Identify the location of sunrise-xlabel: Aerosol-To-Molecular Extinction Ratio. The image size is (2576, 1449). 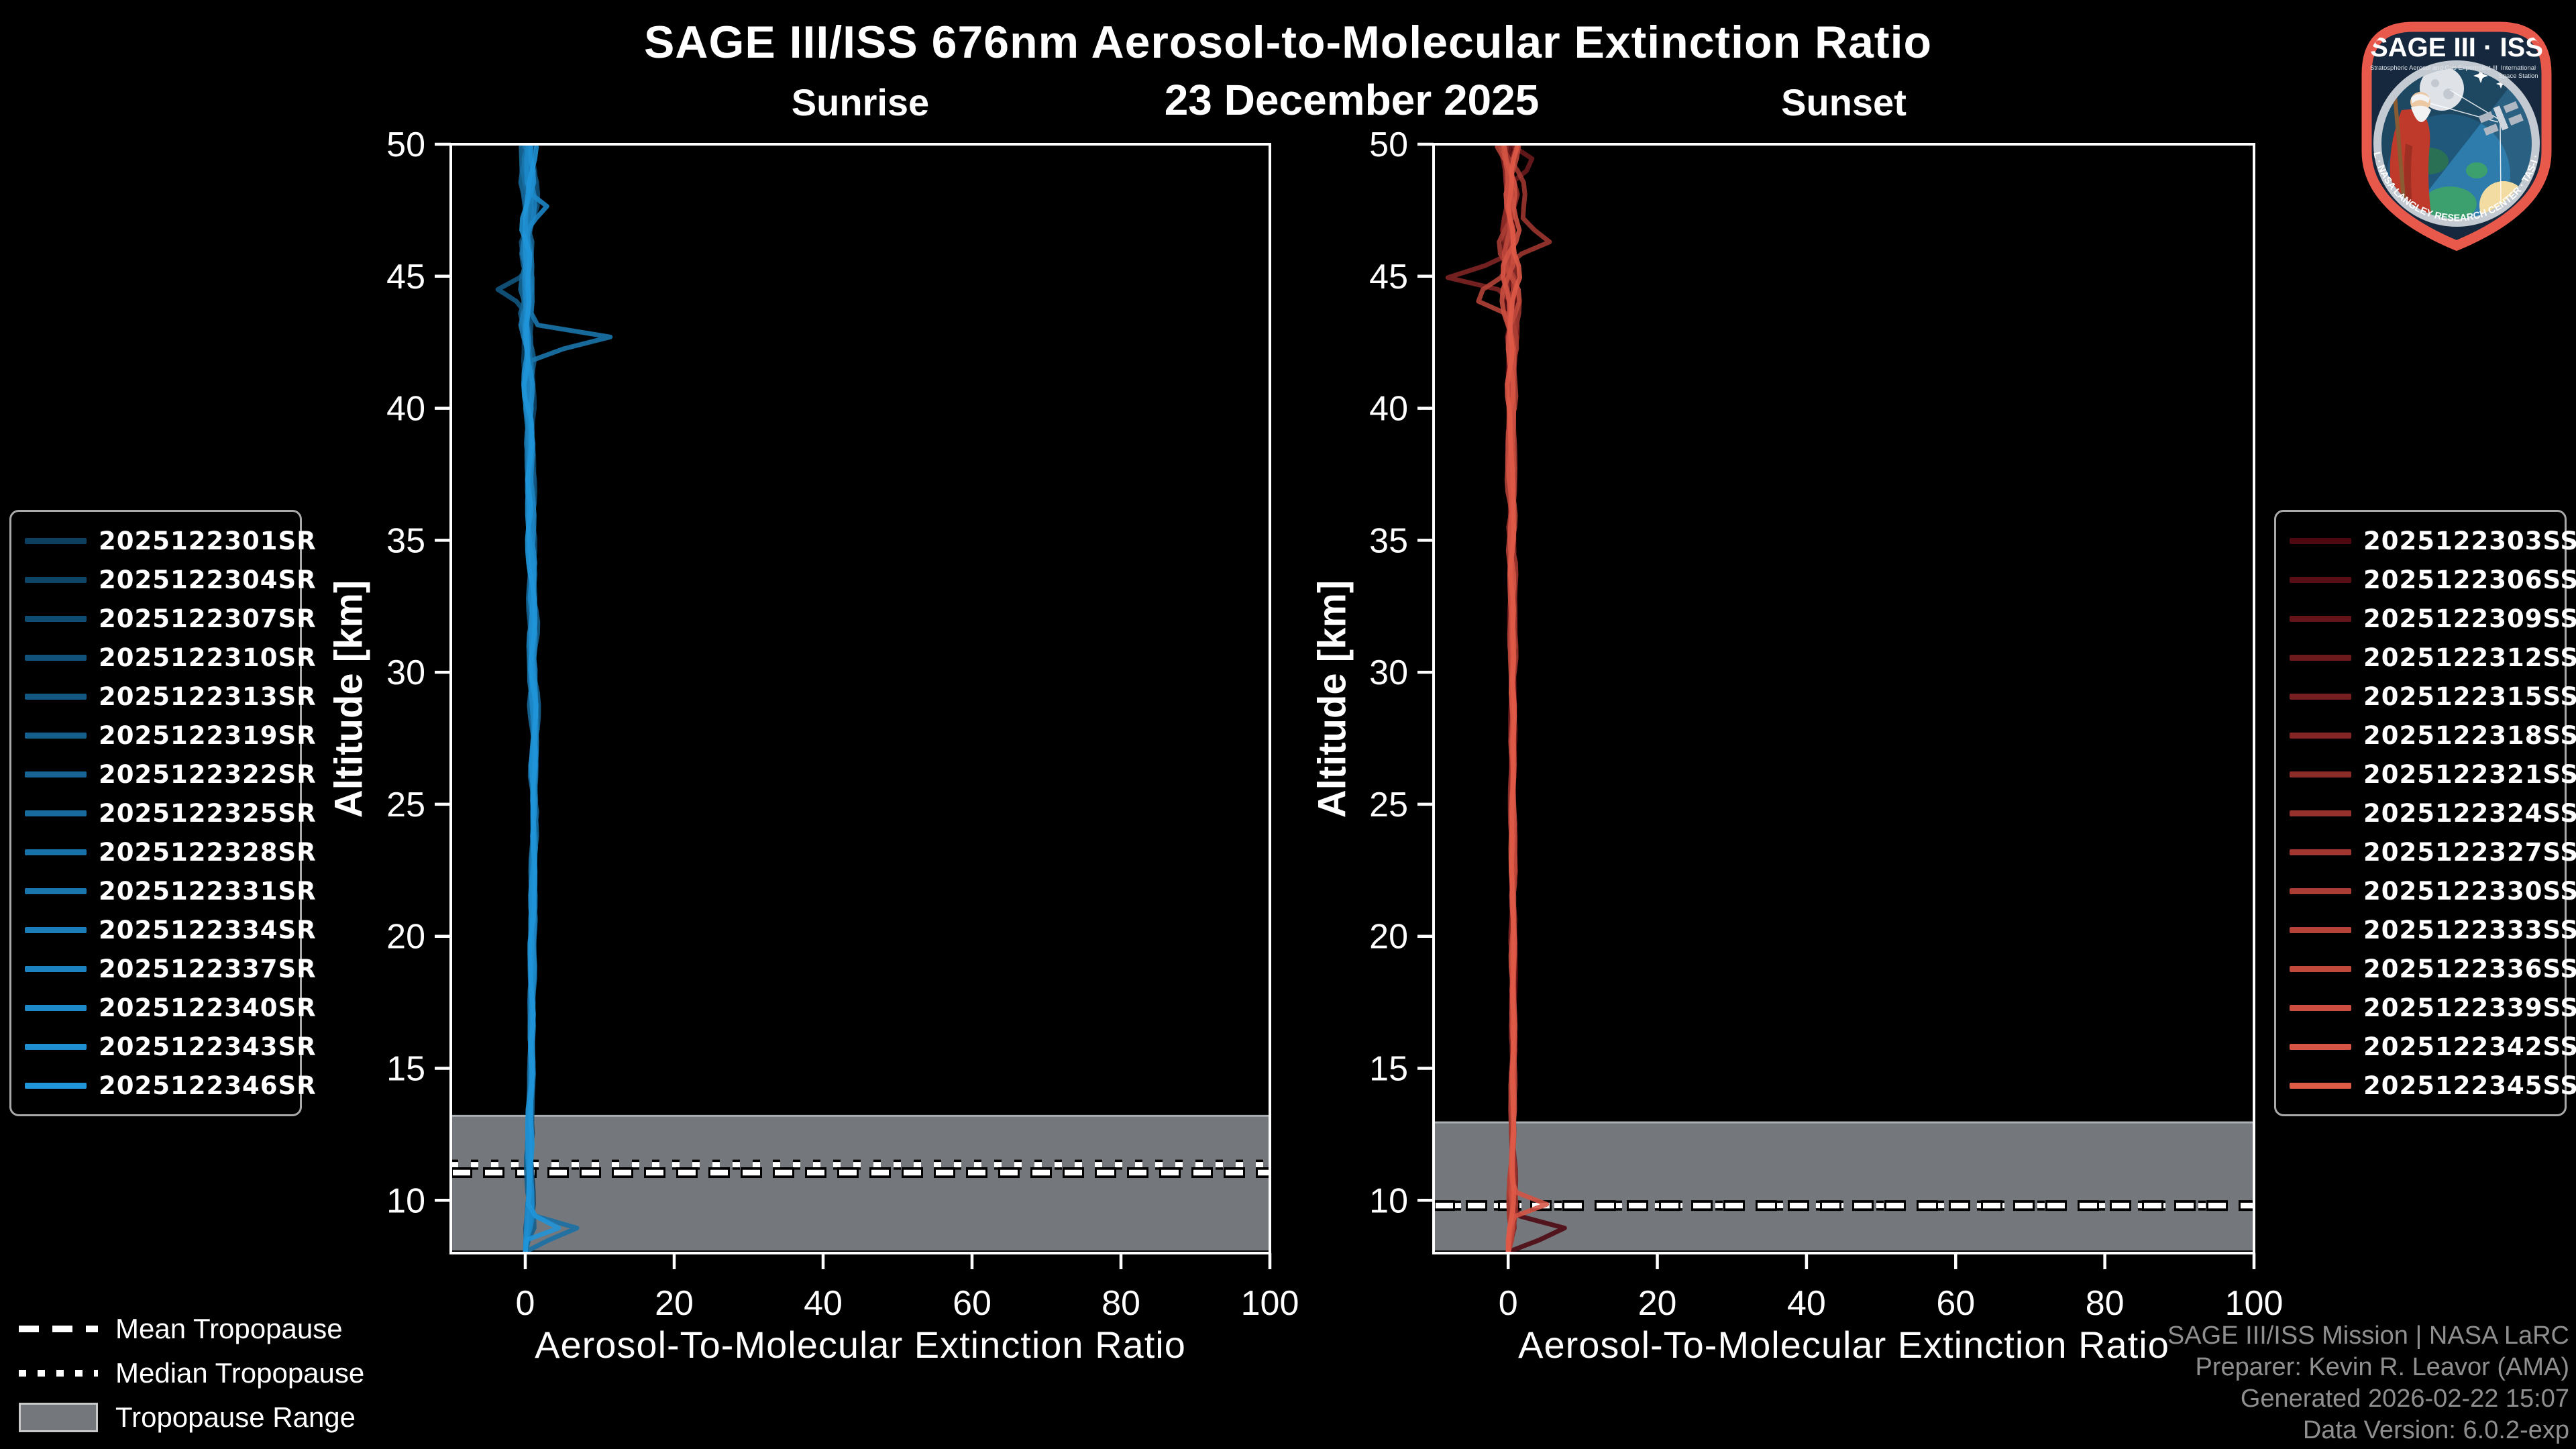
(860, 1345).